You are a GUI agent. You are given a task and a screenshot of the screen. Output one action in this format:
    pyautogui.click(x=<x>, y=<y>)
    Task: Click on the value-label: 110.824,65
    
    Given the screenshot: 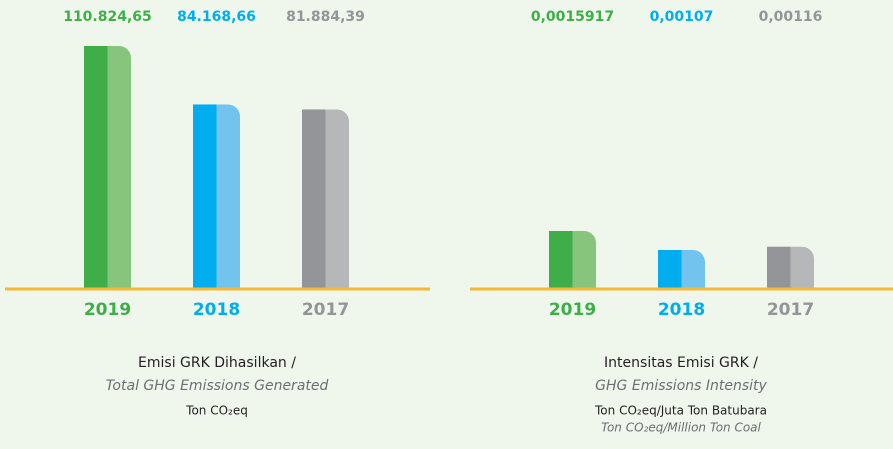 What is the action you would take?
    pyautogui.click(x=107, y=17)
    